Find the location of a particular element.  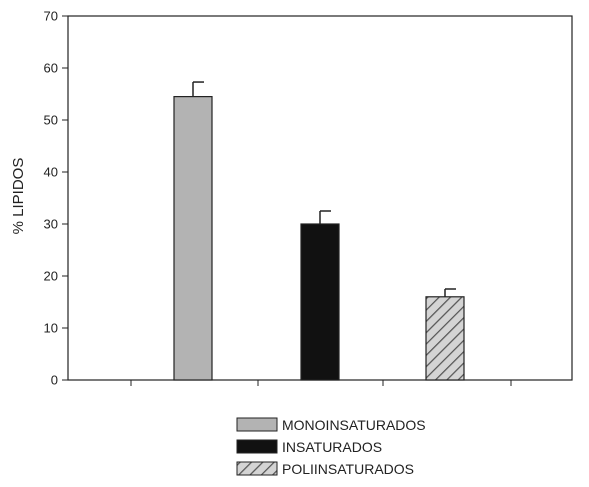

y-tick-label: 10 is located at coordinates (51, 328).